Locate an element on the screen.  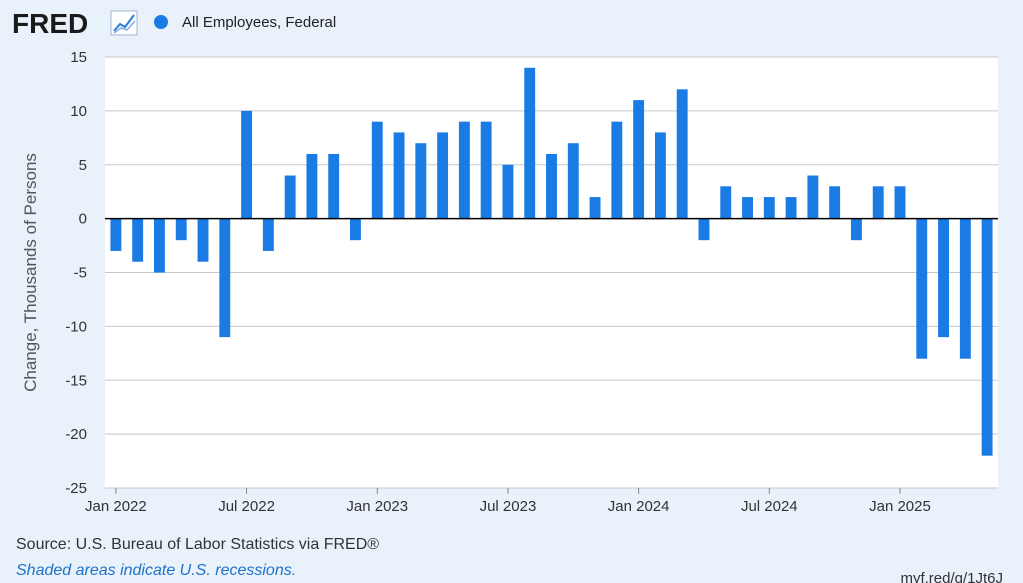
x-tick-label: Jan 2024 is located at coordinates (639, 506).